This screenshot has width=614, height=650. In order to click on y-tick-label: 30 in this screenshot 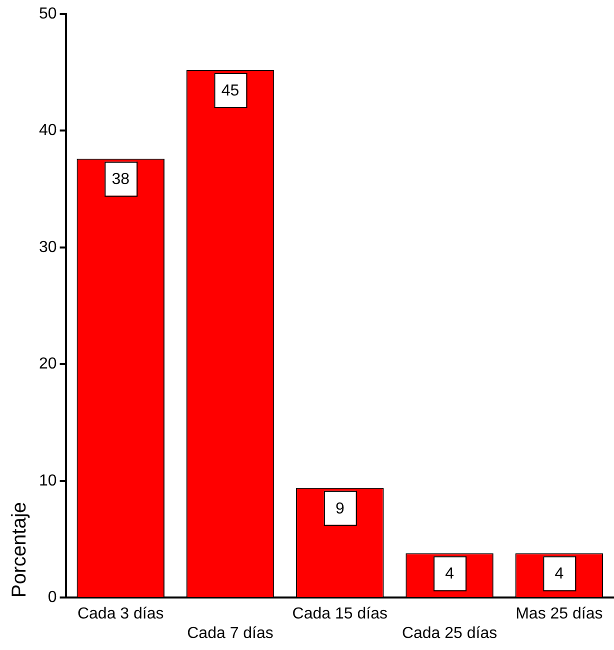, I will do `click(48, 247)`.